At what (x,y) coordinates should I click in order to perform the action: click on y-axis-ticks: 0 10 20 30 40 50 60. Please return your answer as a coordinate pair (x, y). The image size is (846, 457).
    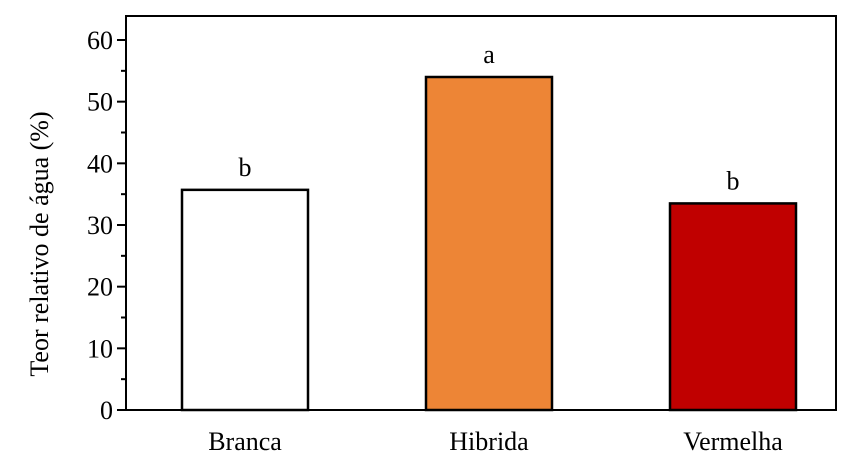
    Looking at the image, I should click on (106, 225).